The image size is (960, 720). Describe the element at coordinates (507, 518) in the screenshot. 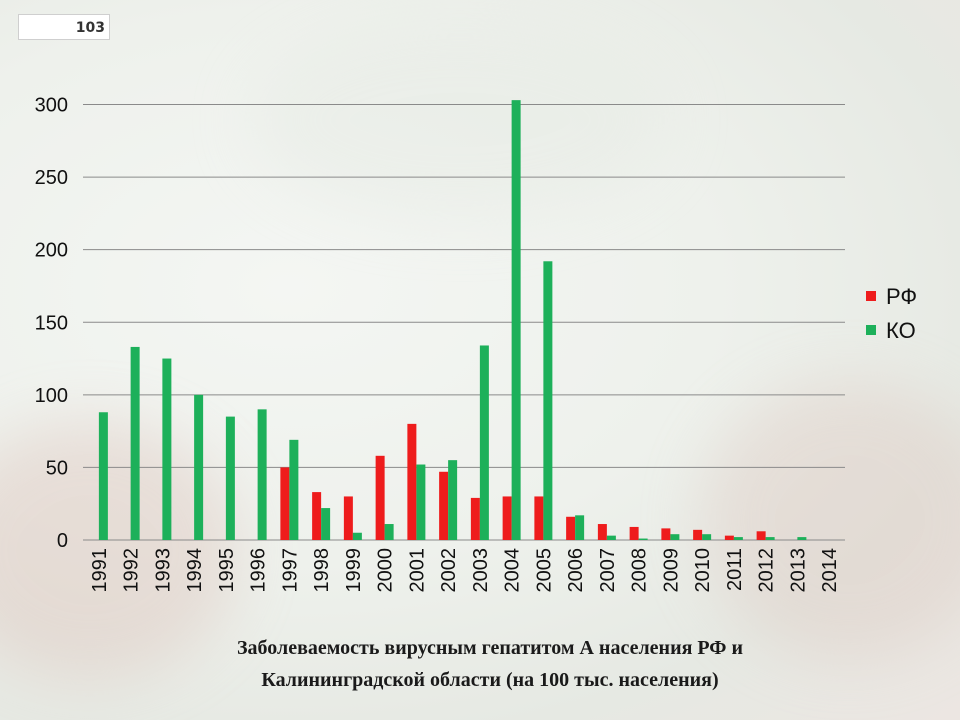

I see `bar-rf-2004` at that location.